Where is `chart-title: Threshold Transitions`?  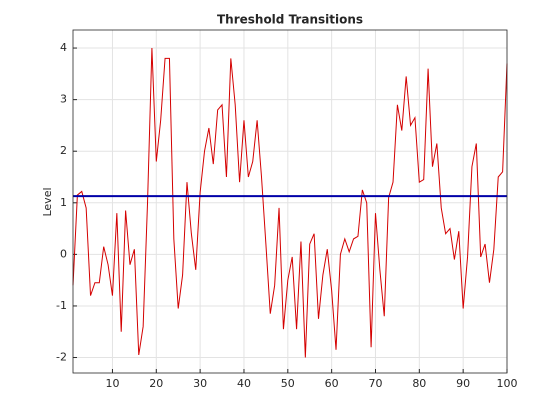 chart-title: Threshold Transitions is located at coordinates (290, 20).